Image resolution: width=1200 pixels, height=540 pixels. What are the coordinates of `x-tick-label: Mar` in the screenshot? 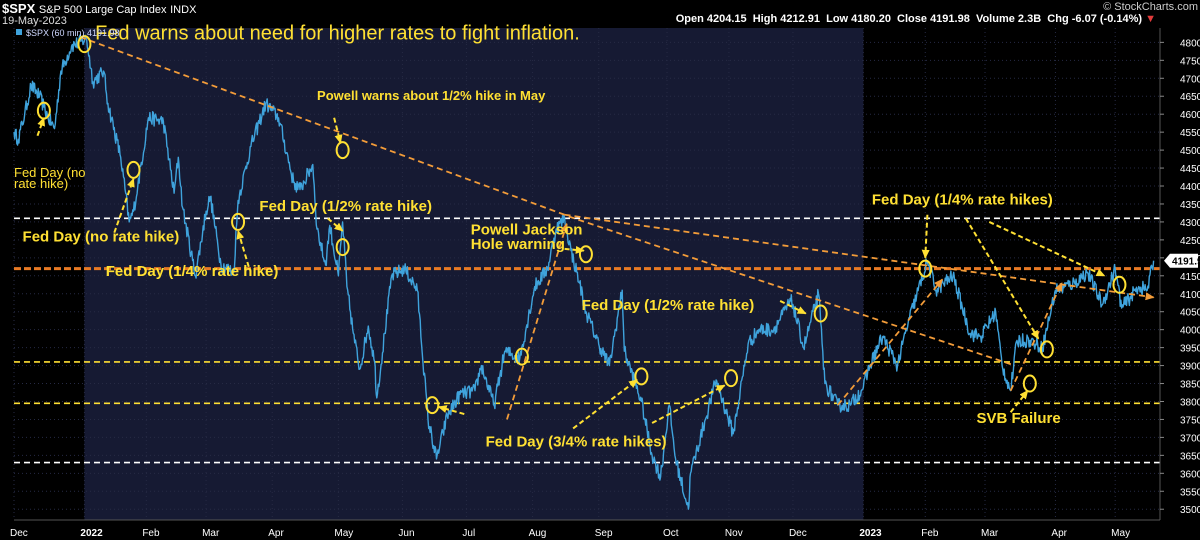 It's located at (990, 533).